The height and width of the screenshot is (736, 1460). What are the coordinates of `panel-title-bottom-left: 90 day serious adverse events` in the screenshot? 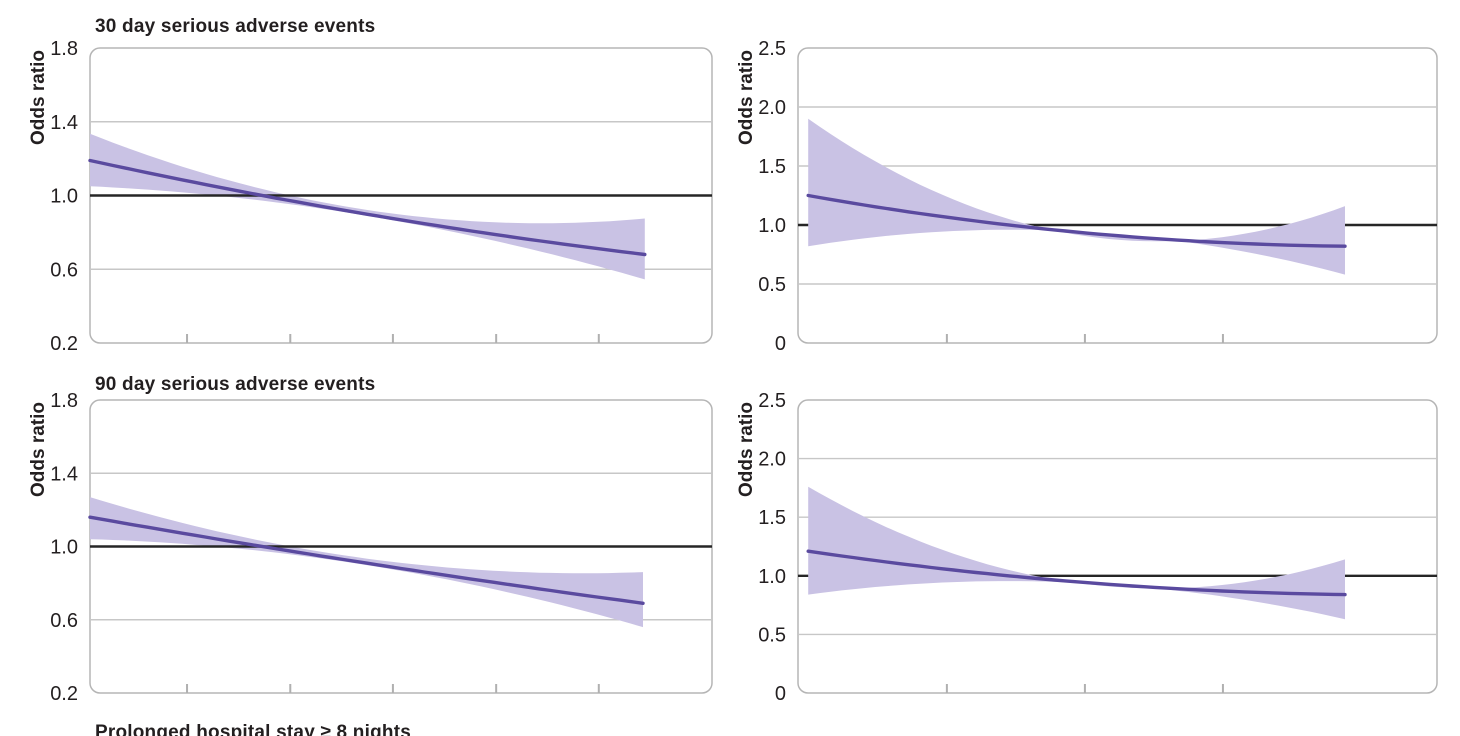 It's located at (235, 384).